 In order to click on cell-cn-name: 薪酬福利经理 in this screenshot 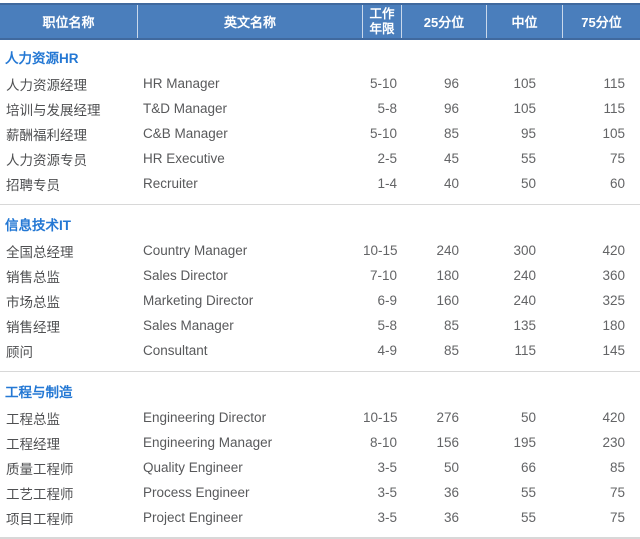, I will do `click(46, 135)`.